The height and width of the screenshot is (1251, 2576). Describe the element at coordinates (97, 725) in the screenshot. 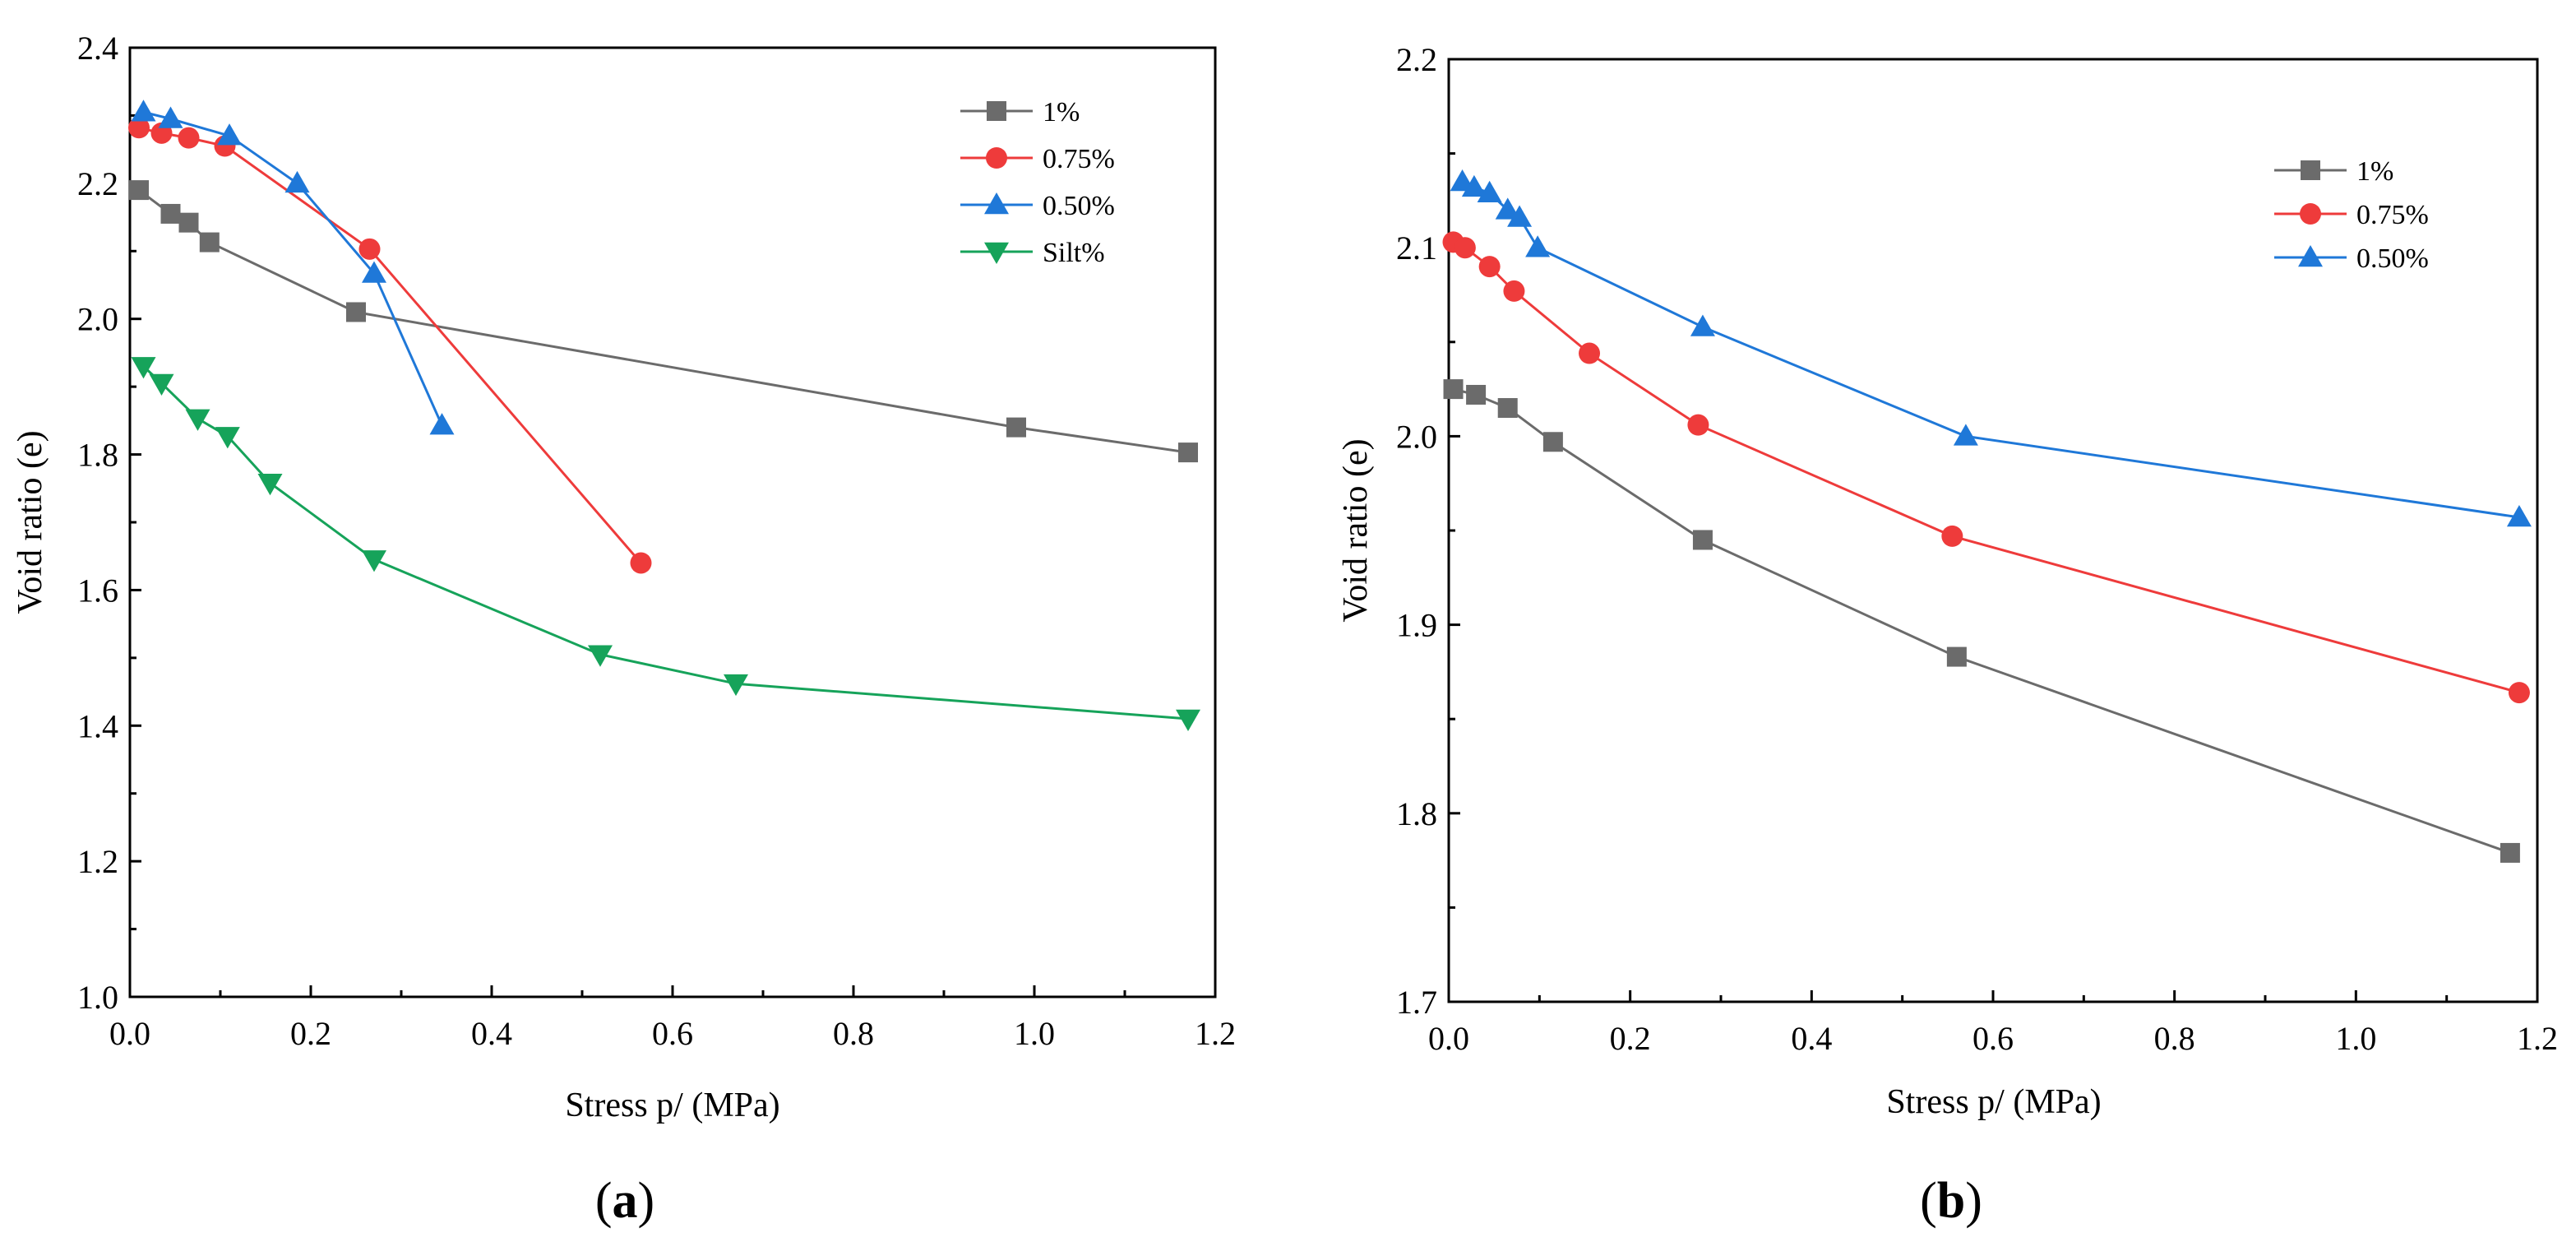

I see `y-tick-label: 1.4` at that location.